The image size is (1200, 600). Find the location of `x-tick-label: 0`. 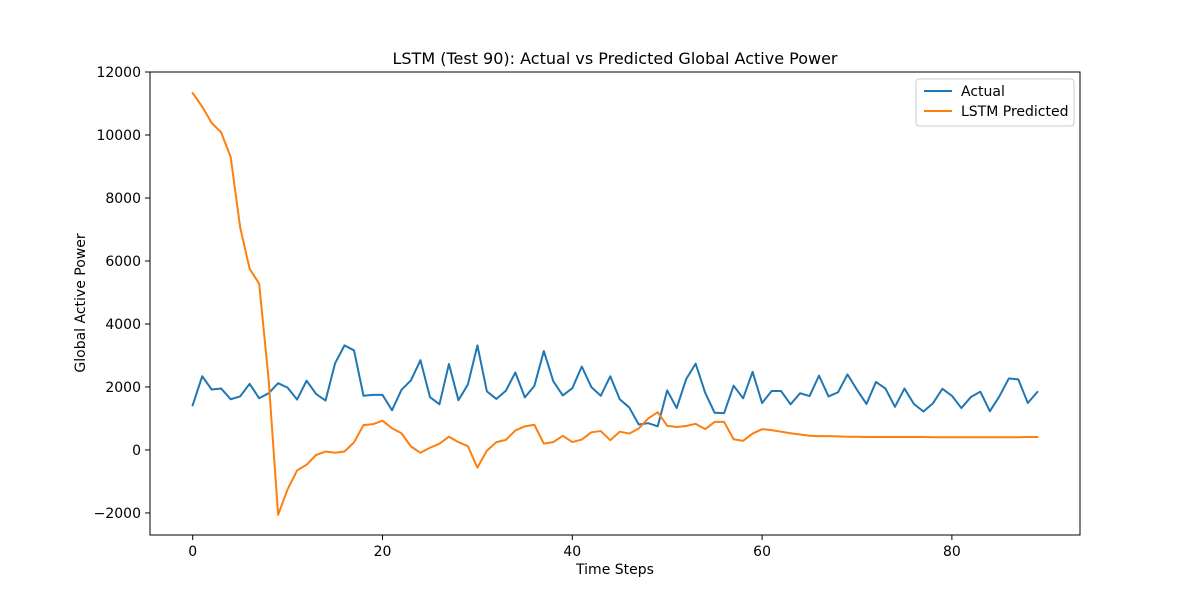

x-tick-label: 0 is located at coordinates (192, 552).